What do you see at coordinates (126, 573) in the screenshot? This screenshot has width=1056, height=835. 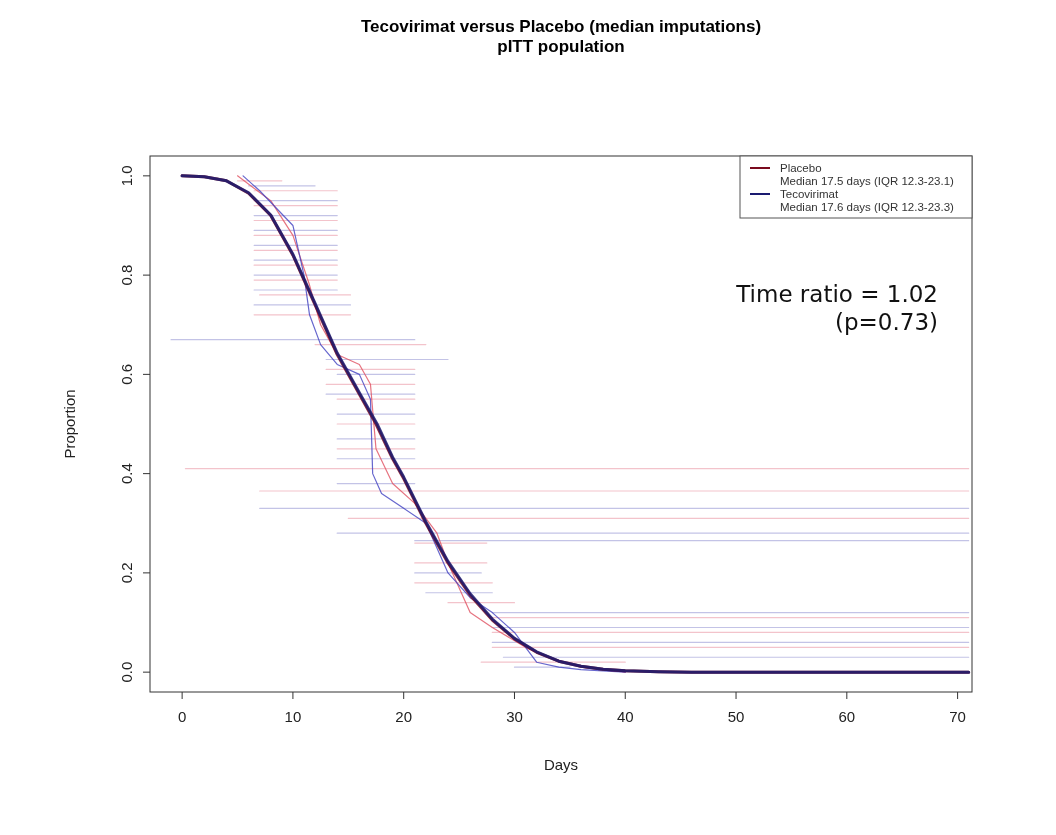 I see `y-tick-label: 0.2` at bounding box center [126, 573].